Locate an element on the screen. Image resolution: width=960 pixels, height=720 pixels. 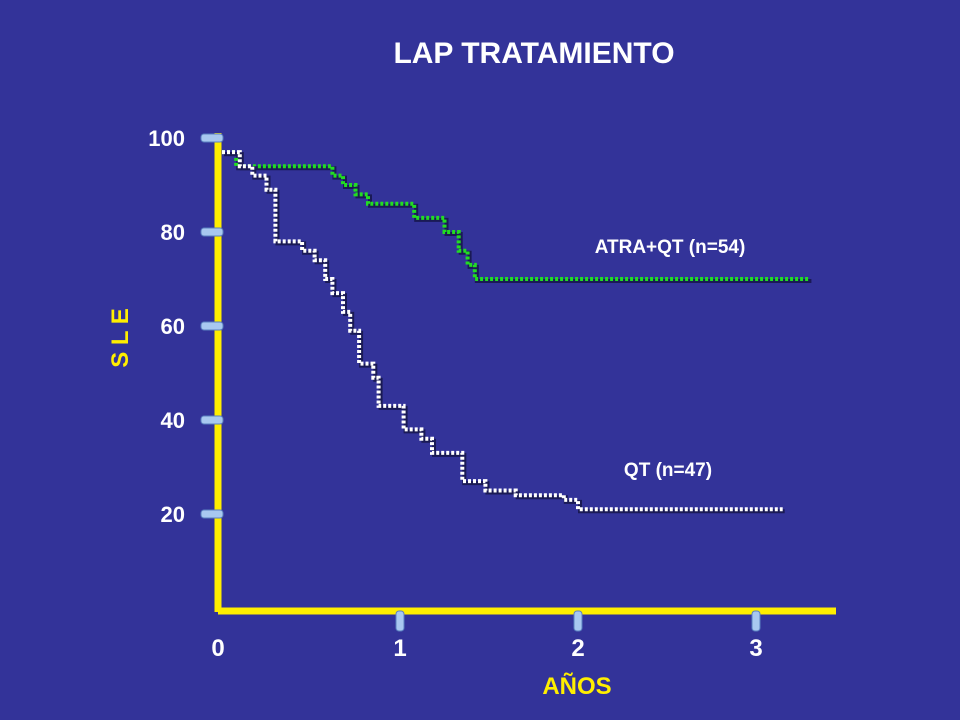
x-tick-label: 1 is located at coordinates (399, 648).